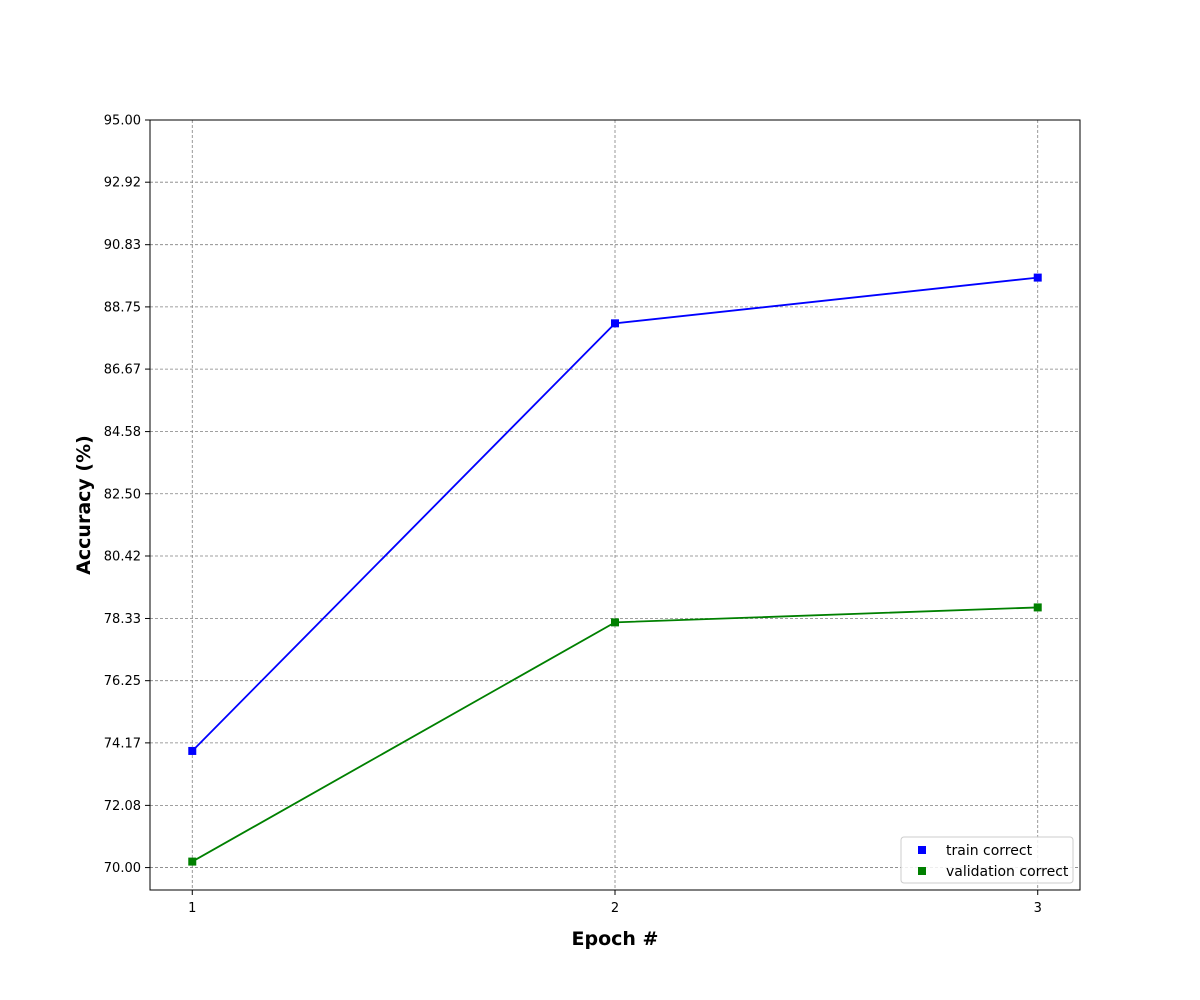 The height and width of the screenshot is (1000, 1200). Describe the element at coordinates (122, 307) in the screenshot. I see `y-tick-label: 88.75` at that location.